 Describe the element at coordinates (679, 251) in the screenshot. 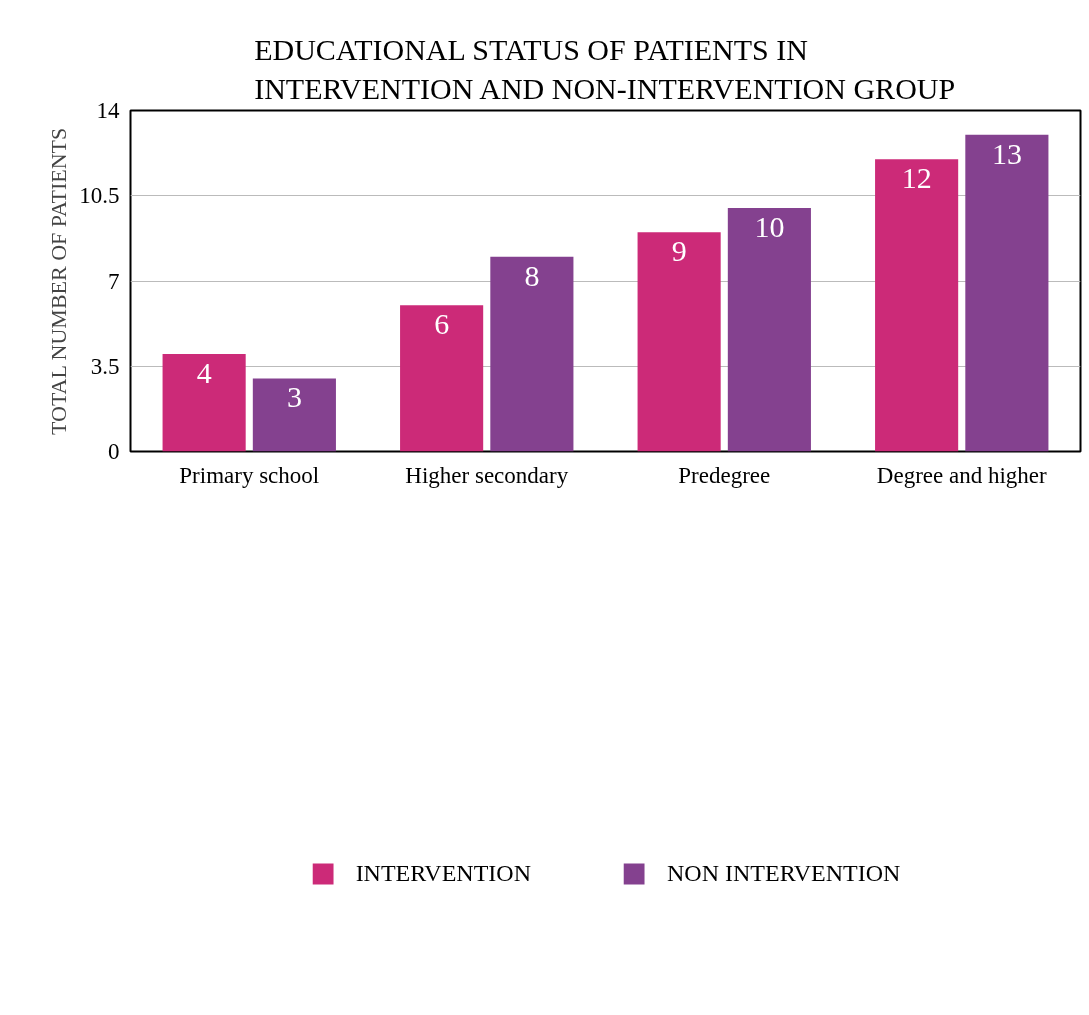

I see `data-label: 9` at that location.